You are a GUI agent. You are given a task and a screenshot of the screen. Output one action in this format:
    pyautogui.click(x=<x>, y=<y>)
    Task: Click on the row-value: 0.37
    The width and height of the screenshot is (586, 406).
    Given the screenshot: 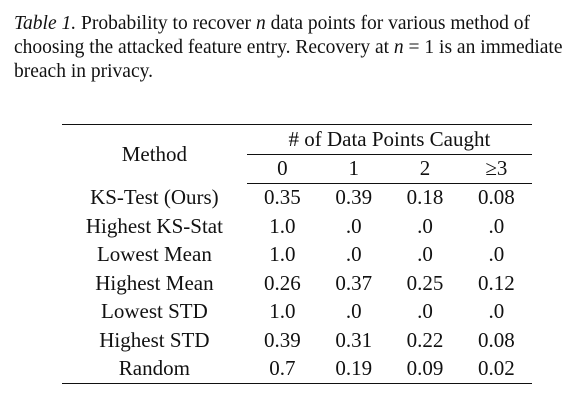 What is the action you would take?
    pyautogui.click(x=354, y=282)
    